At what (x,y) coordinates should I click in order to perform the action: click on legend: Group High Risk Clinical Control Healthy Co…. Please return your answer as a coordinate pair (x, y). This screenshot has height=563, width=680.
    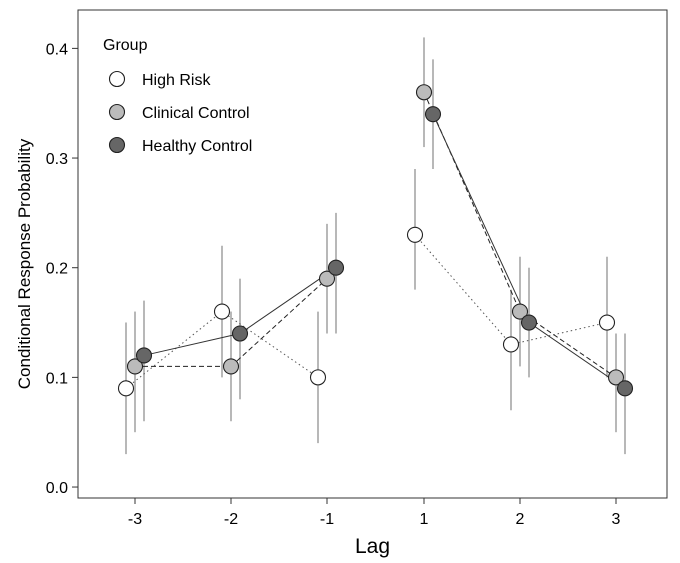
    Looking at the image, I should click on (177, 96).